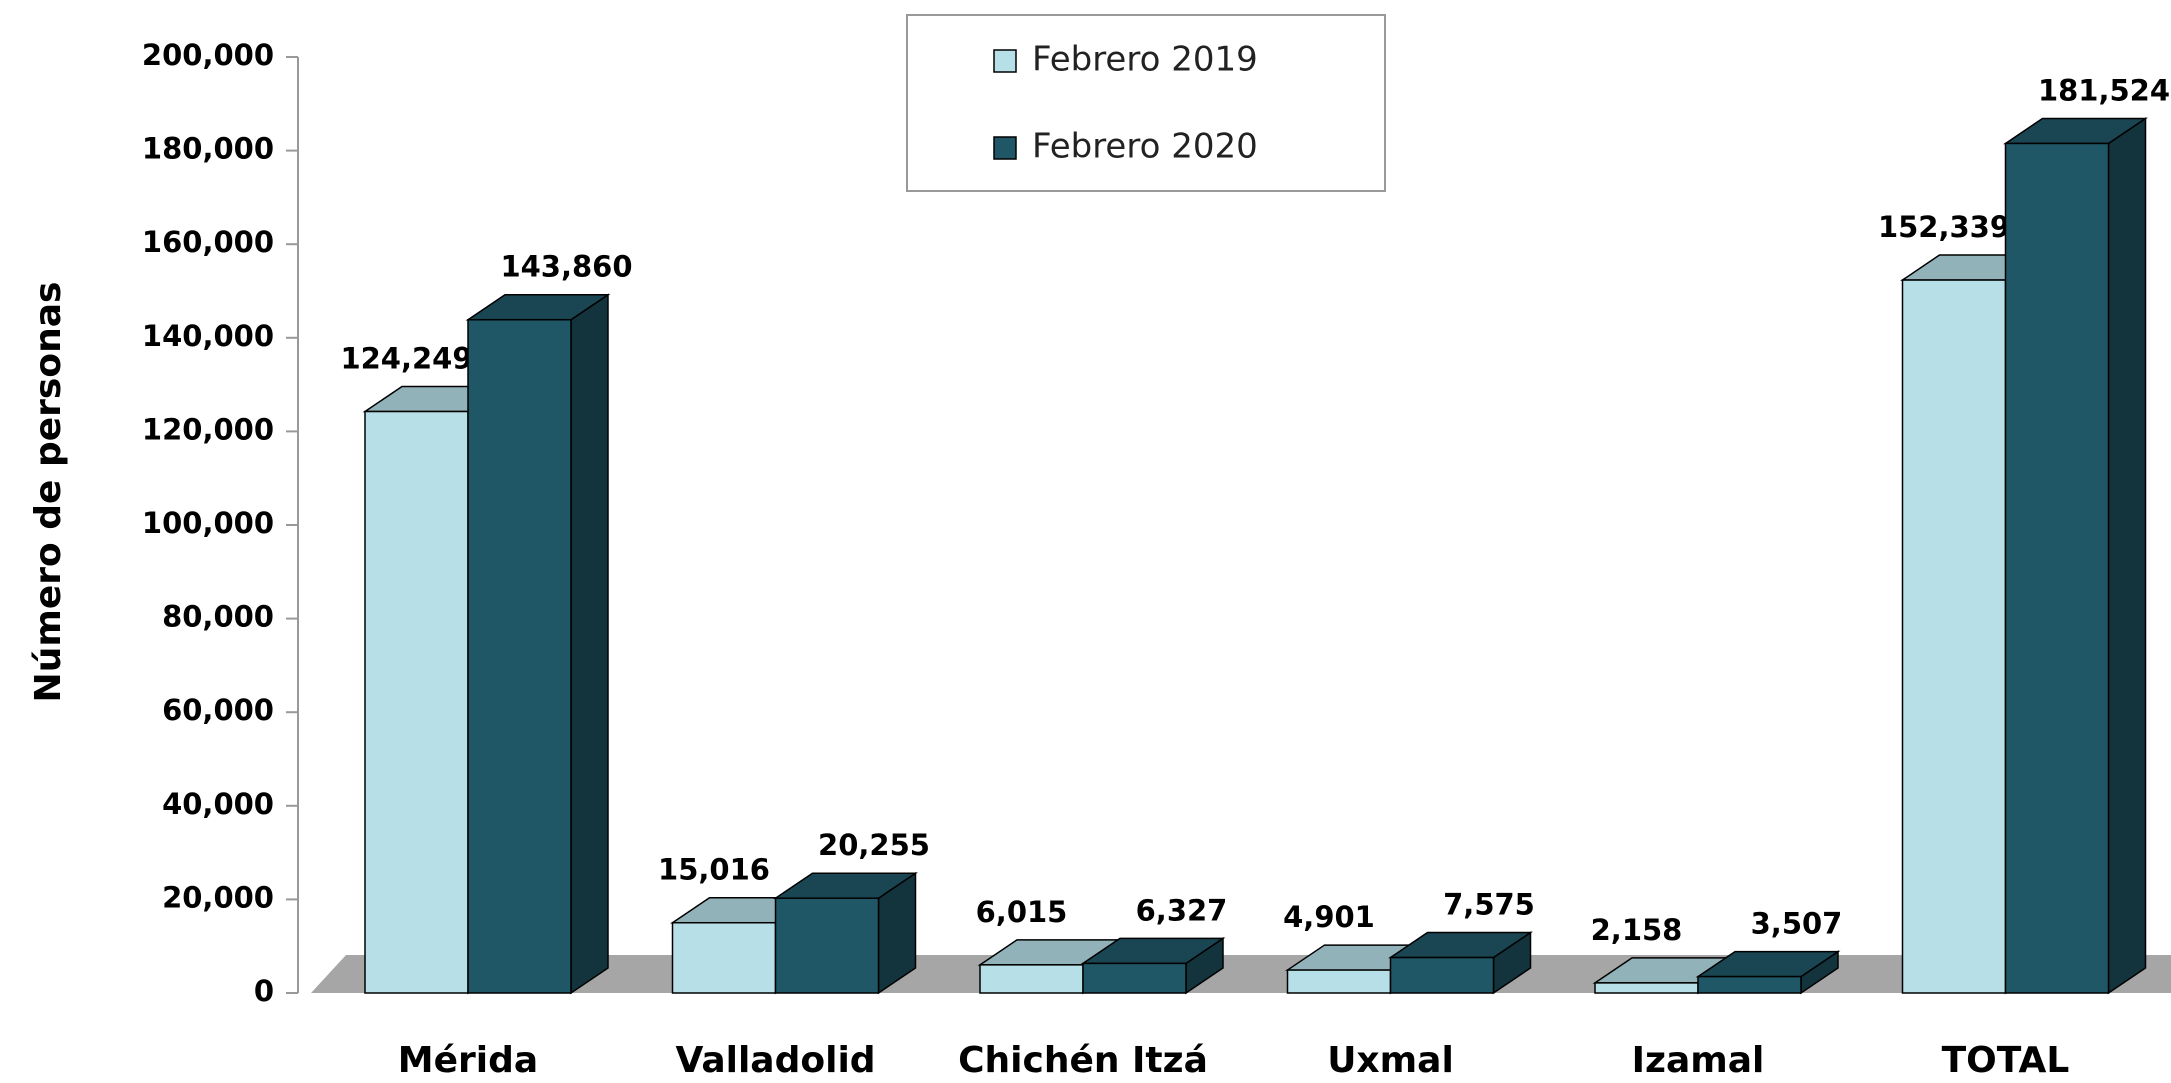 The image size is (2171, 1083). Describe the element at coordinates (264, 991) in the screenshot. I see `y-tick-label: 0` at that location.